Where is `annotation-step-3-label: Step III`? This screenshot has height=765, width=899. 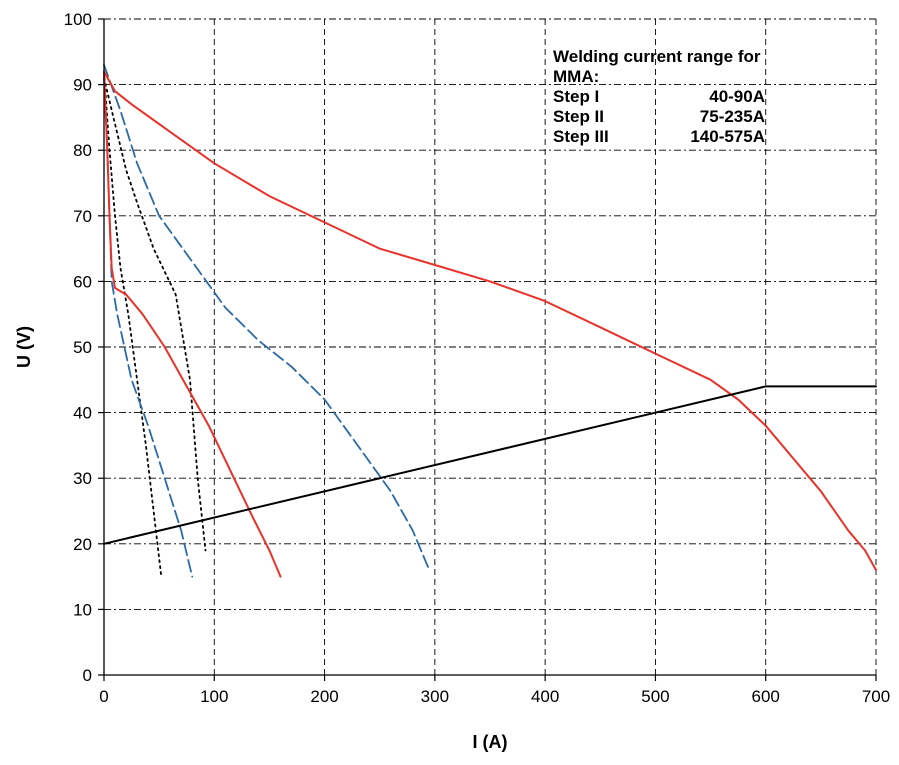 annotation-step-3-label: Step III is located at coordinates (581, 136).